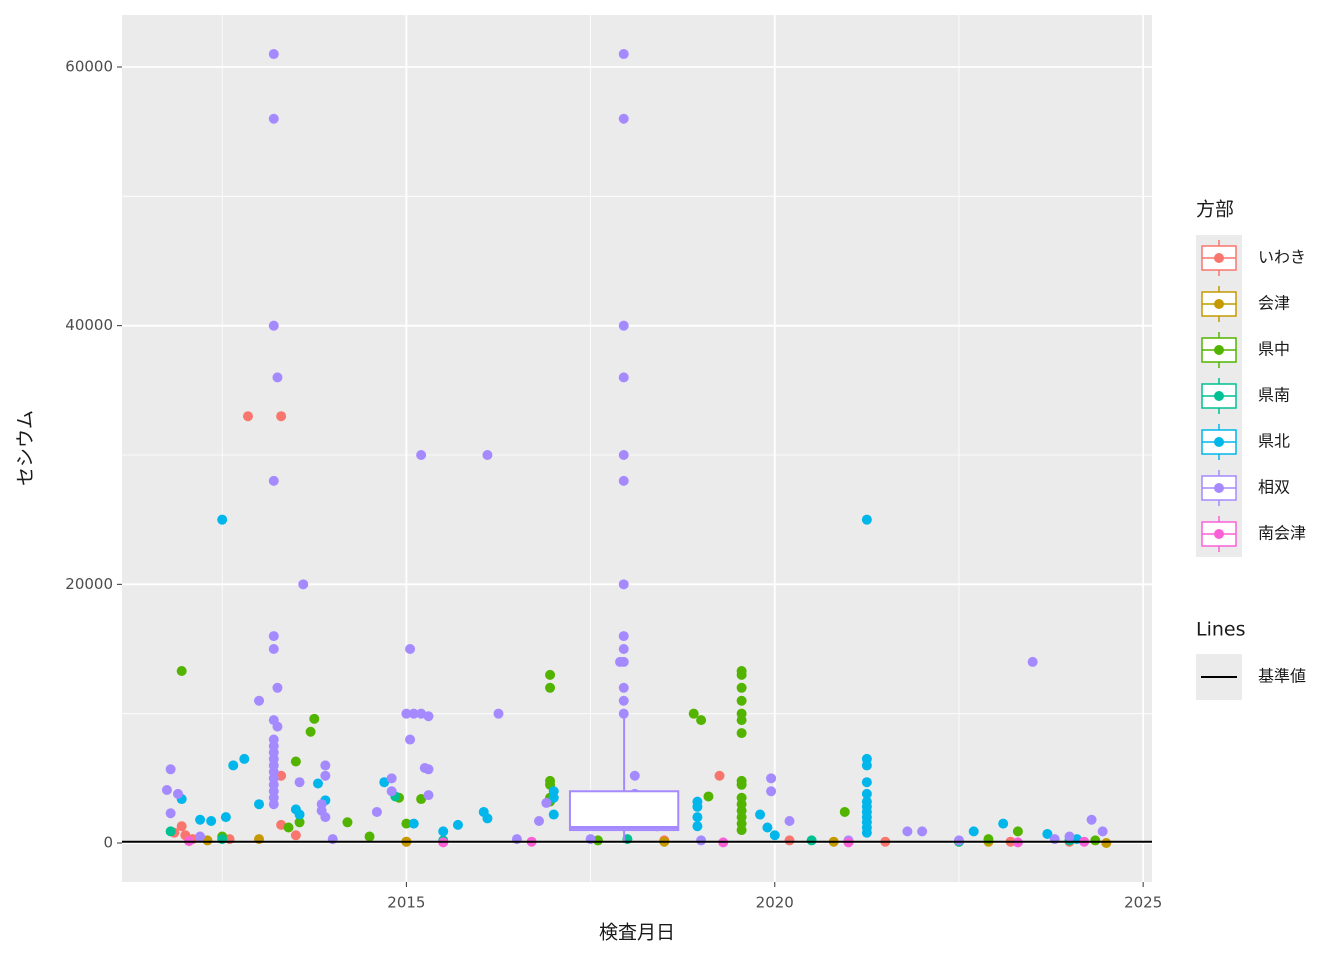 The image size is (1344, 960). Describe the element at coordinates (1274, 303) in the screenshot. I see `legend-label: 会津` at that location.